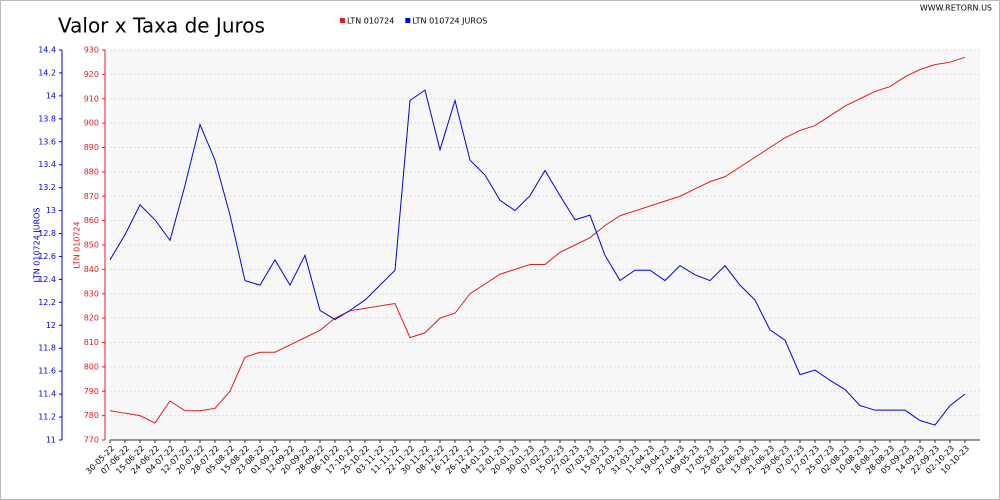 This screenshot has height=500, width=1000. Describe the element at coordinates (51, 95) in the screenshot. I see `y2-tick-label: 14` at that location.